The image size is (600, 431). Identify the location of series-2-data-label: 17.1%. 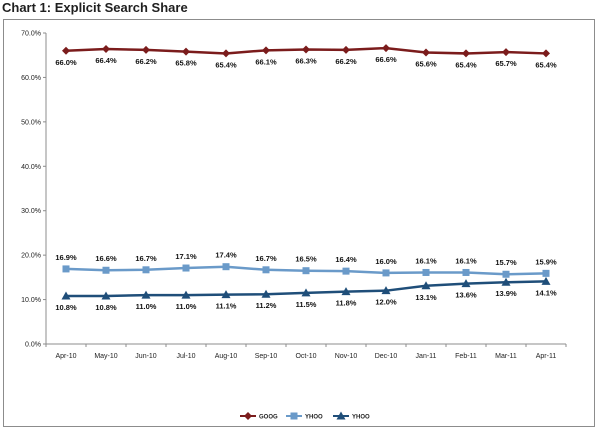
(186, 256).